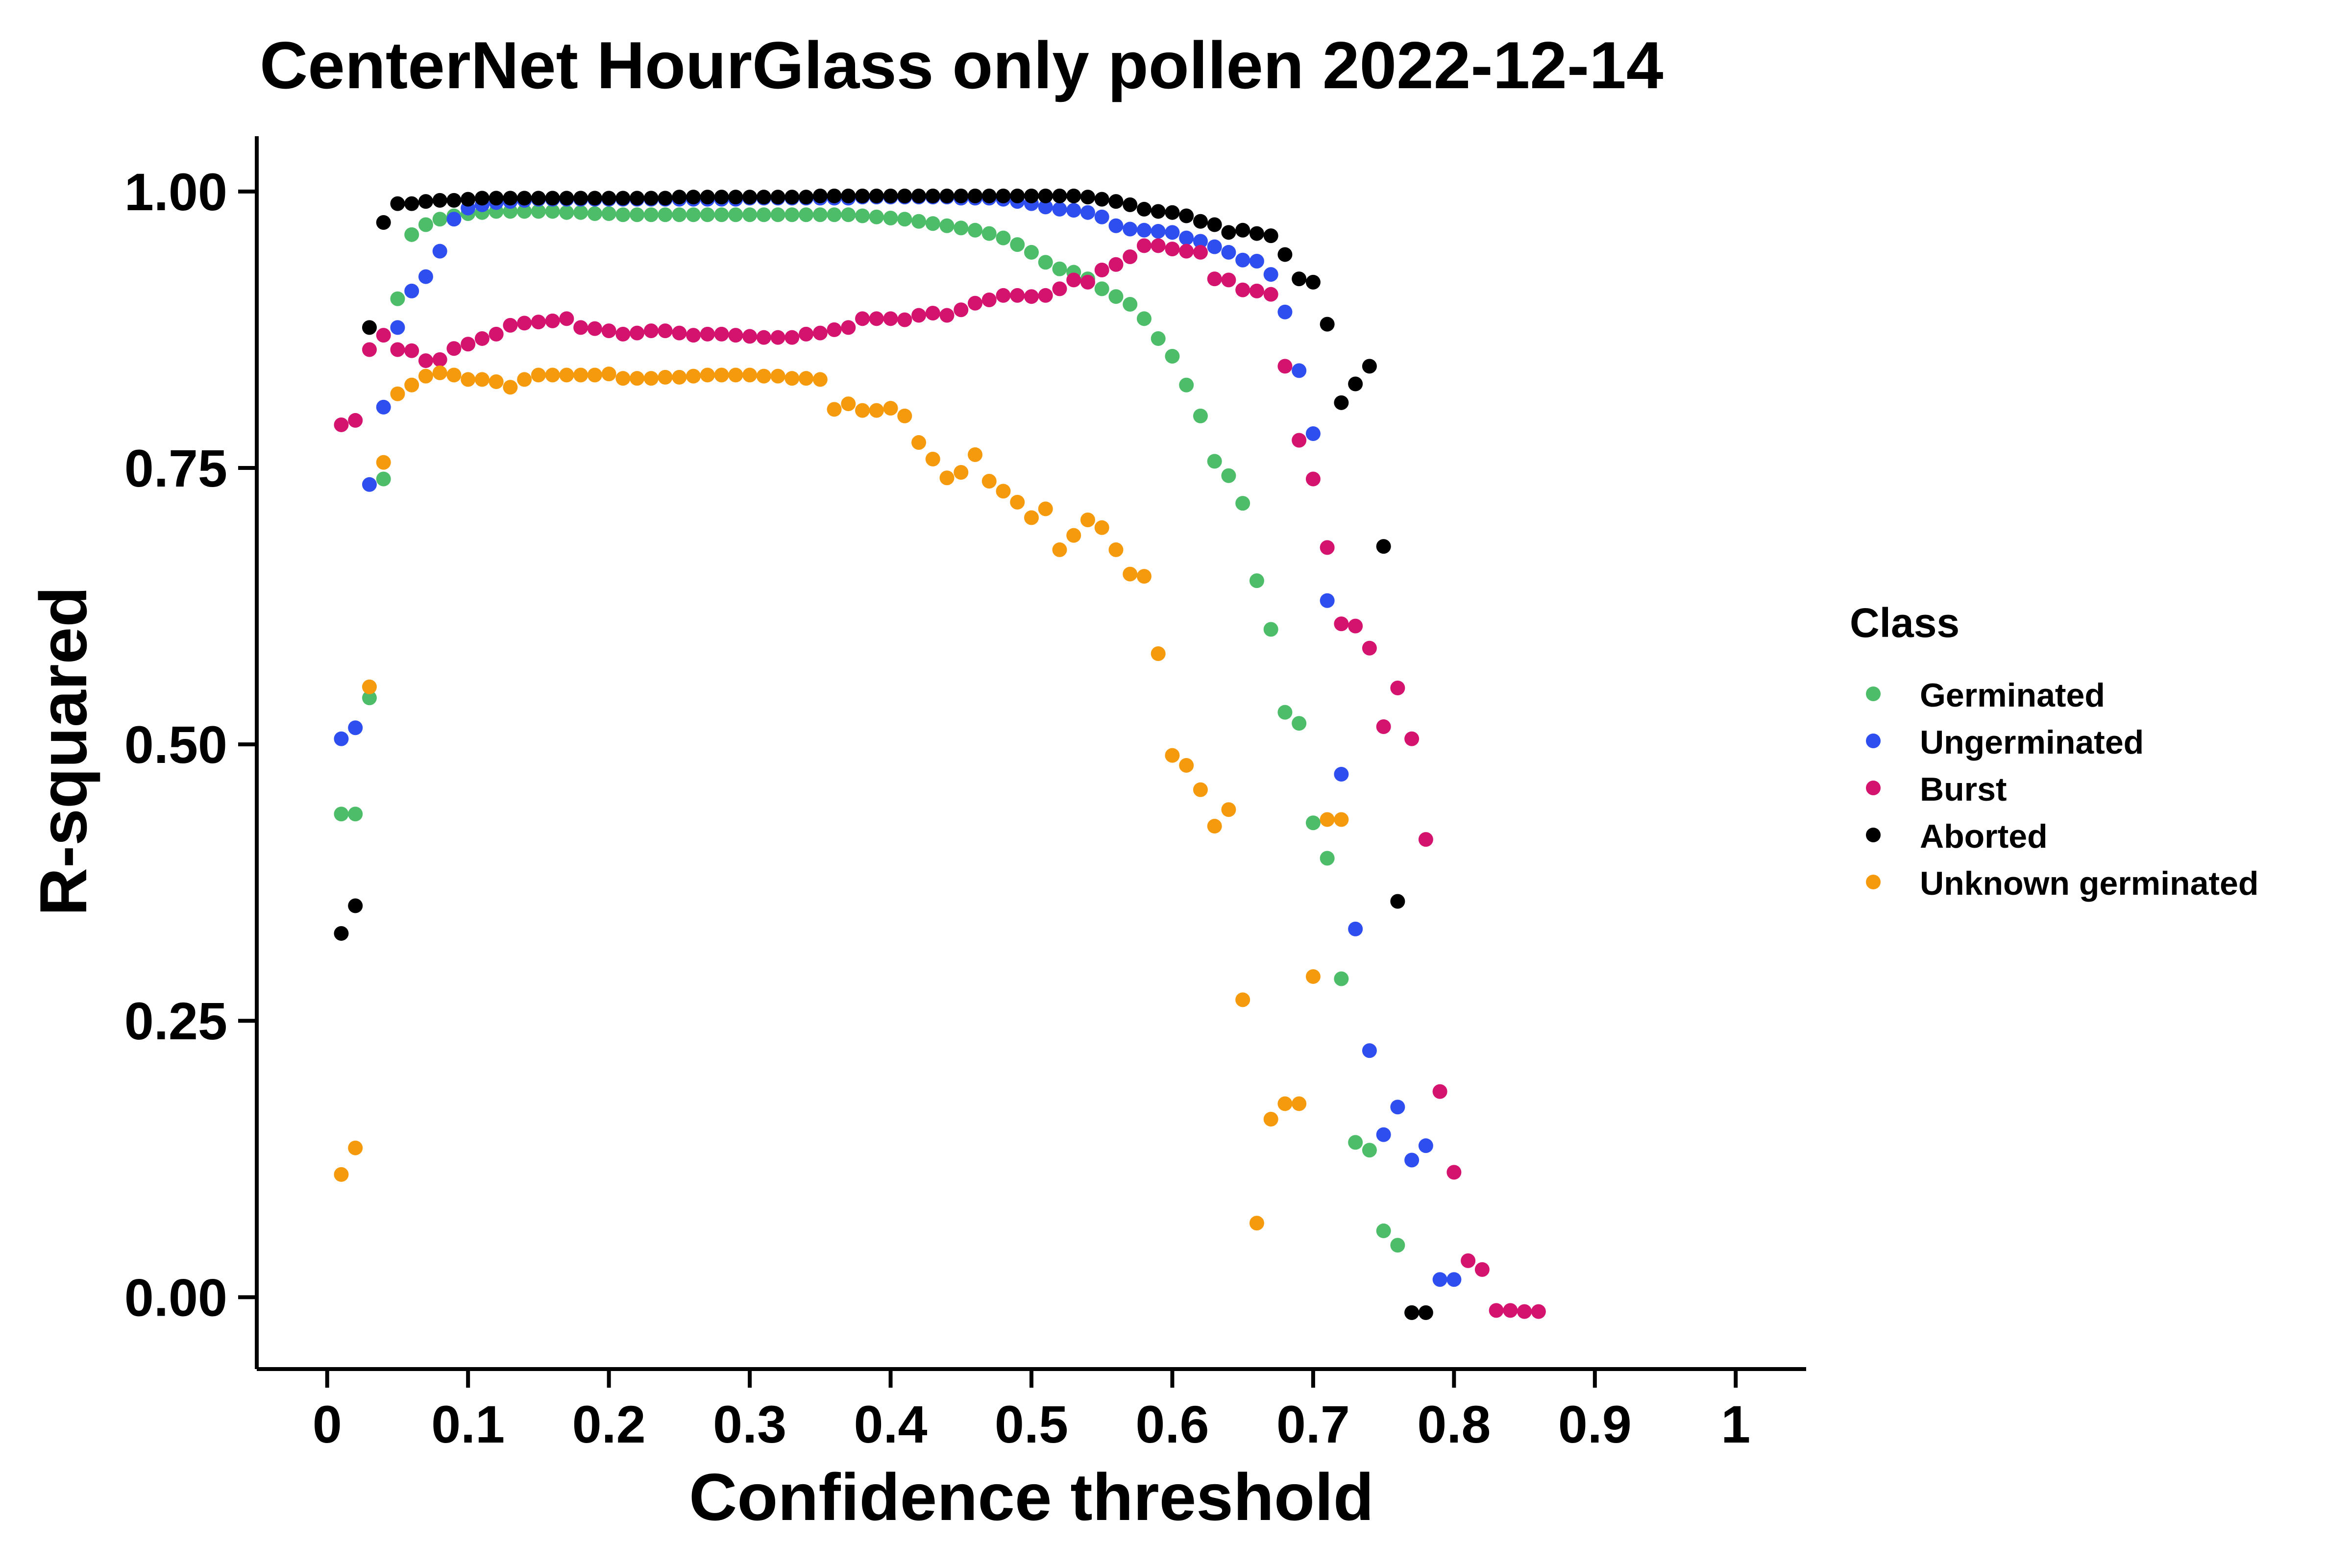 The image size is (2352, 1568). I want to click on legend-title: Class, so click(1905, 623).